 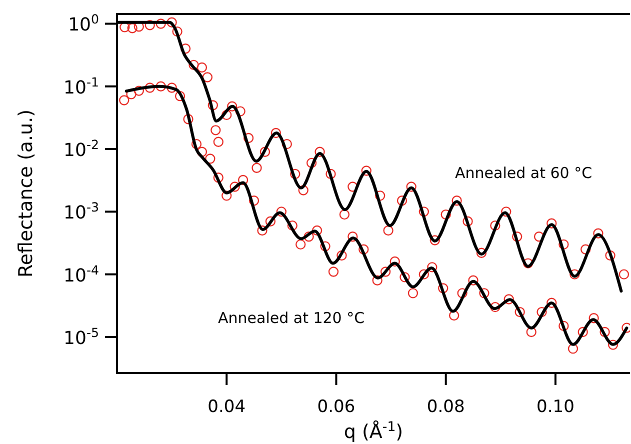 I want to click on y-tick-label: 10$^{-1}$, so click(x=81, y=86).